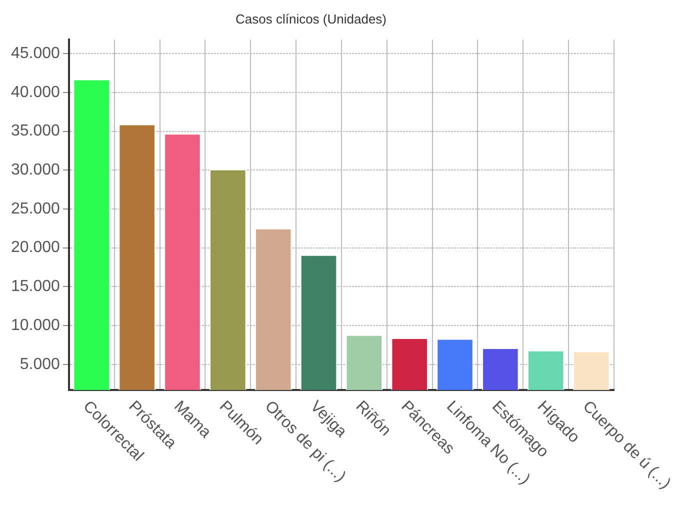 The height and width of the screenshot is (508, 680). I want to click on y-tick-label: 5.000, so click(40, 364).